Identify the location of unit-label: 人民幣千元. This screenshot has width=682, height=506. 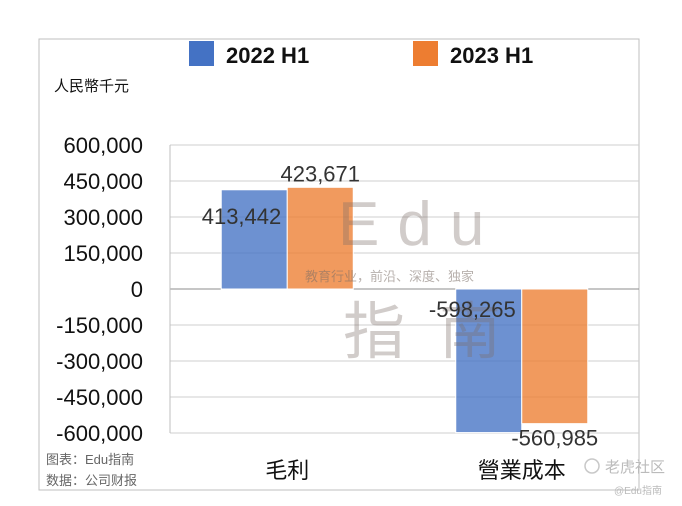
(91, 86).